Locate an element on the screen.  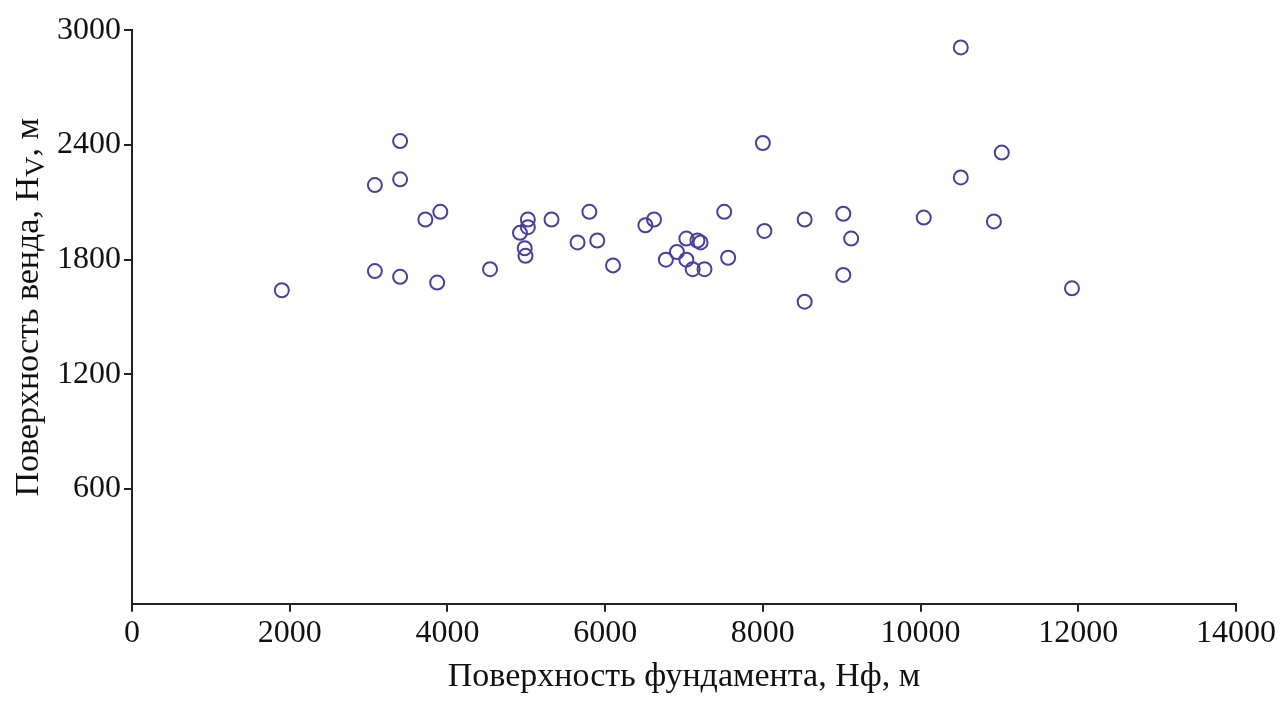
y-tick-label: 1800 is located at coordinates (89, 257).